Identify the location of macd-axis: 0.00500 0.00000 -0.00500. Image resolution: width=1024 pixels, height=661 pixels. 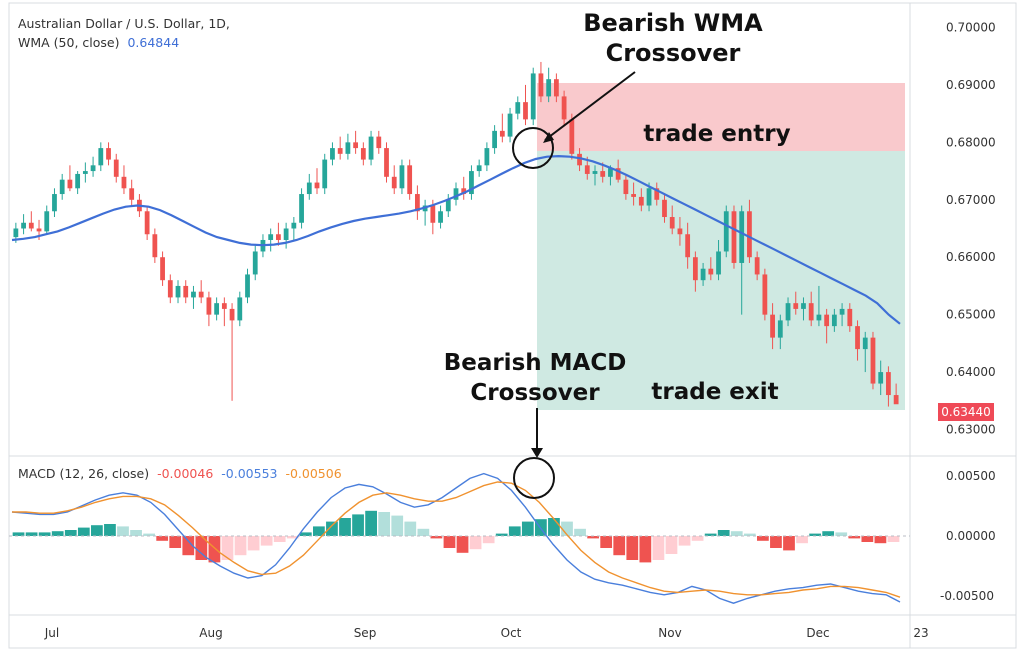
(968, 536).